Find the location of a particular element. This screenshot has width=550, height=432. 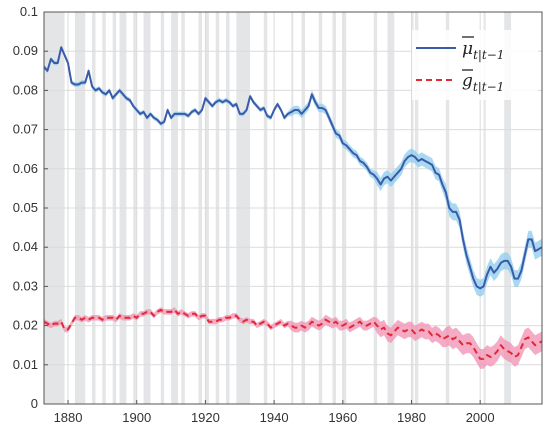

x-tick-label: 1960 is located at coordinates (342, 417).